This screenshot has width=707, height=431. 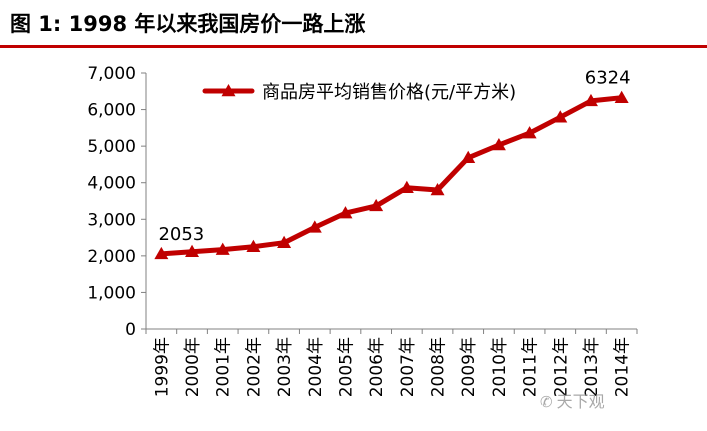 I want to click on x-tick-label: 2001年, so click(x=224, y=367).